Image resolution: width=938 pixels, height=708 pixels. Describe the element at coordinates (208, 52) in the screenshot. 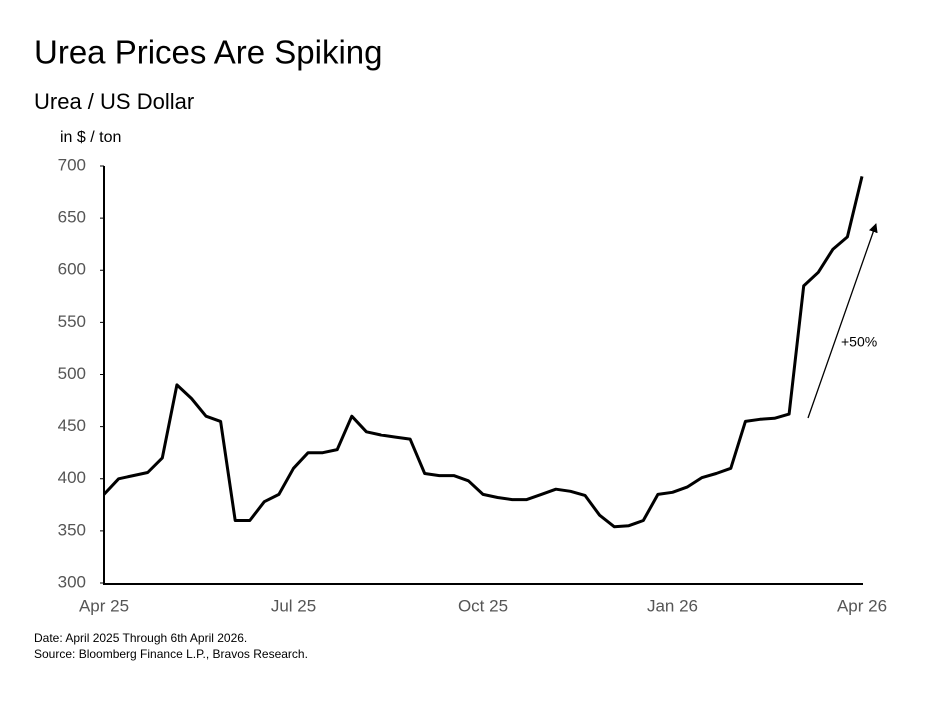

I see `chart-title: Urea Prices Are Spiking` at that location.